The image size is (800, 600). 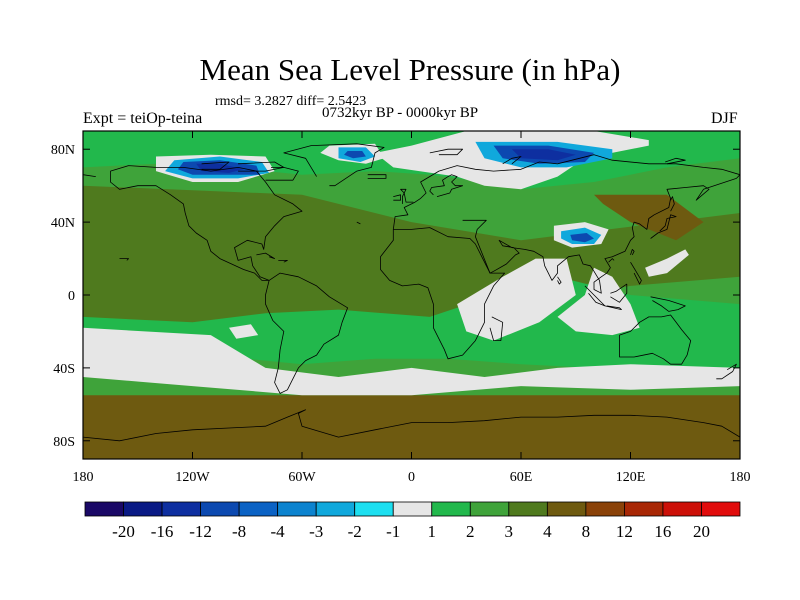 What do you see at coordinates (239, 531) in the screenshot?
I see `colorbar-label: -8` at bounding box center [239, 531].